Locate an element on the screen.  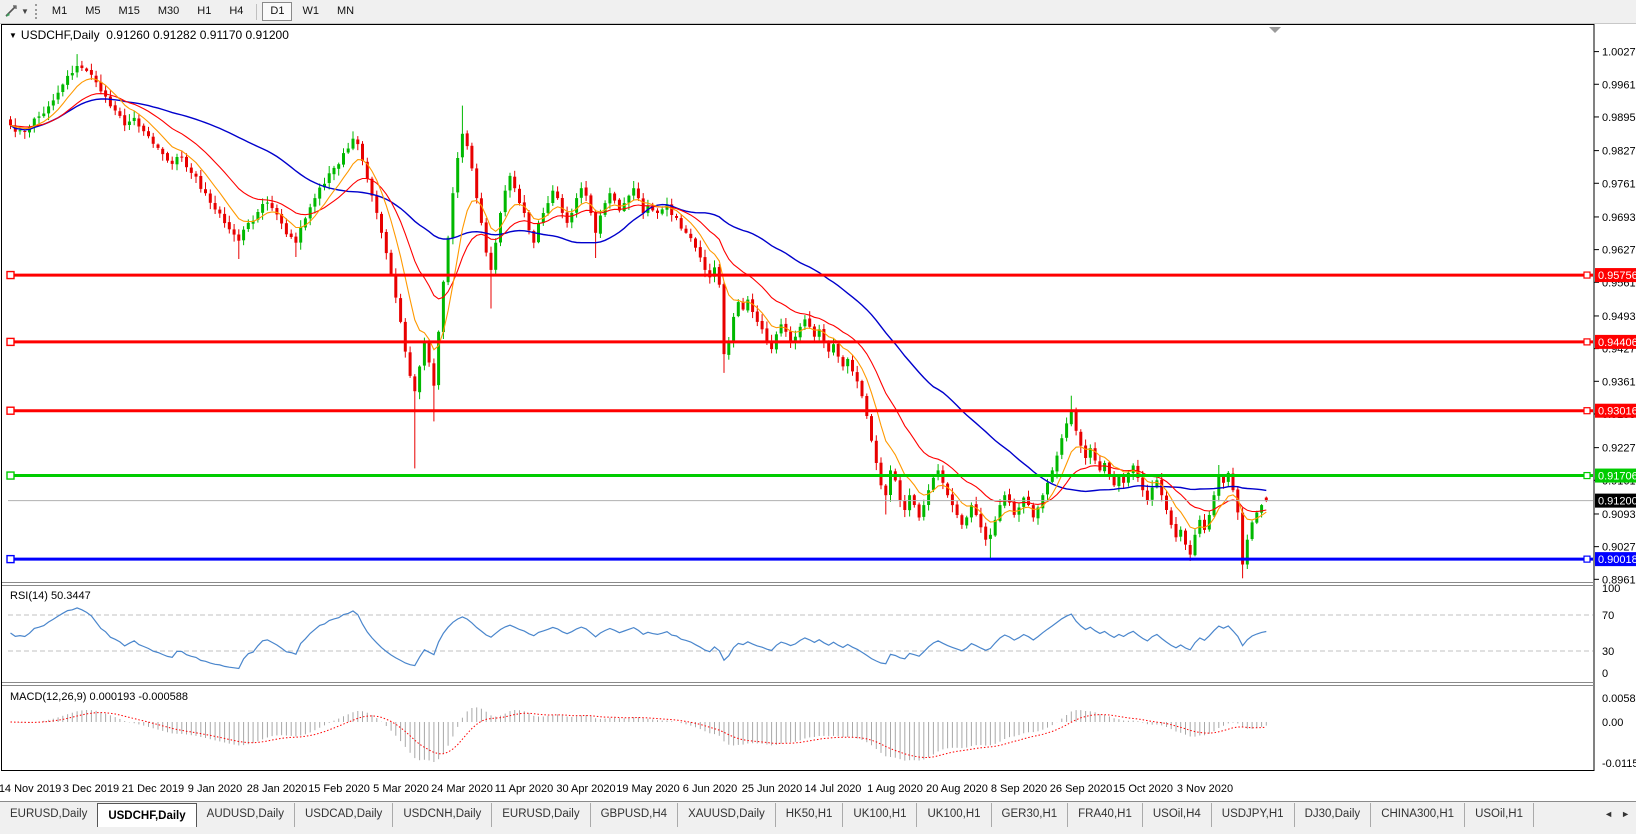
rsi-panel: 100 70 30 0 is located at coordinates (814, 631).